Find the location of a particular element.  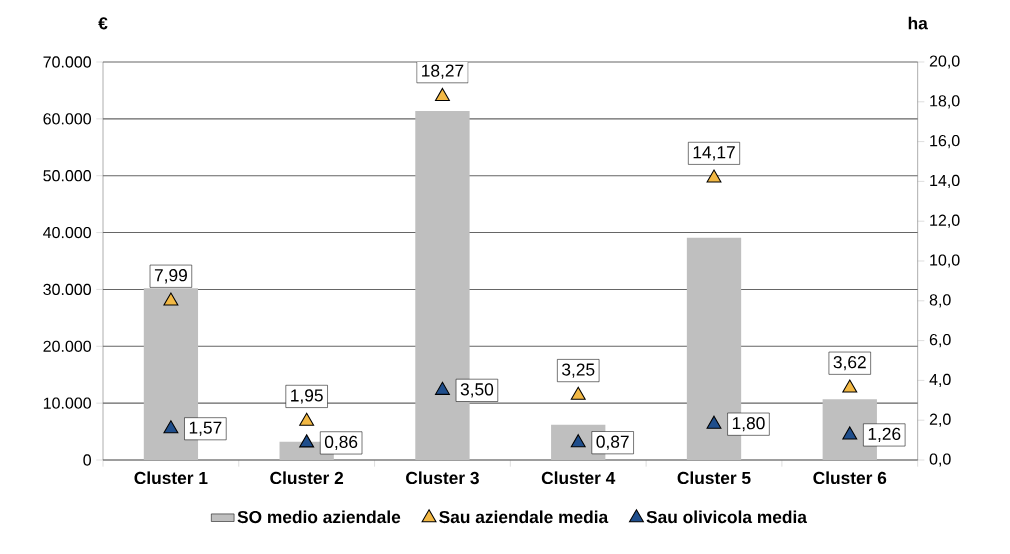

y2-tick-label: 4,0 is located at coordinates (940, 380).